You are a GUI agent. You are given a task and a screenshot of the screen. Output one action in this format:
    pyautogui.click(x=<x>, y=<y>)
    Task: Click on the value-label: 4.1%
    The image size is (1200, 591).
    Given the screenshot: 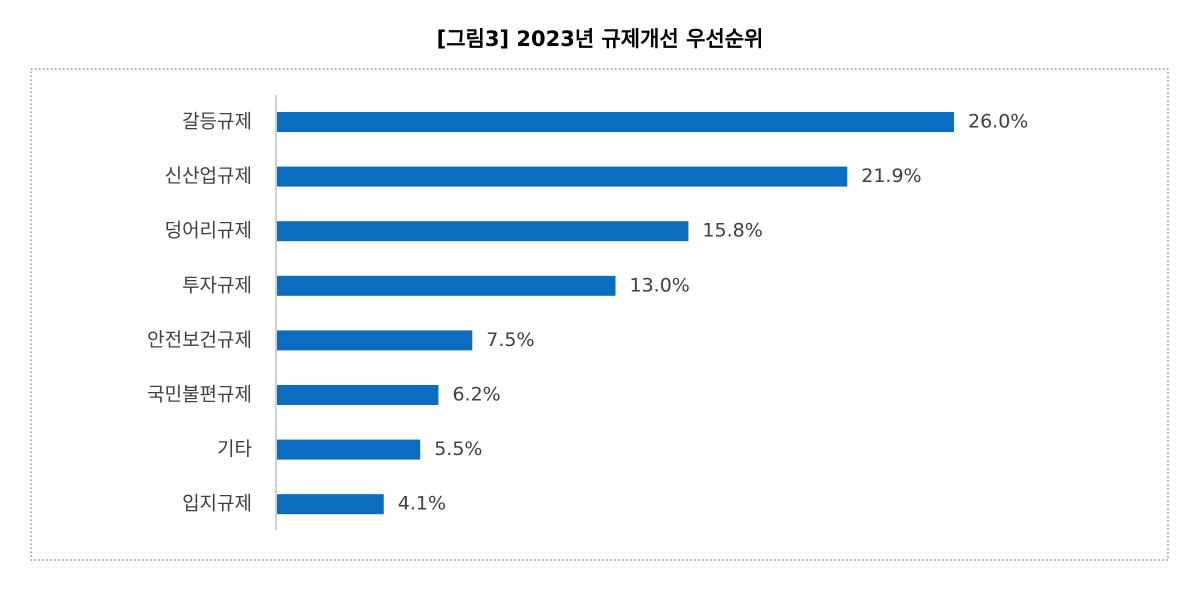 What is the action you would take?
    pyautogui.click(x=422, y=504)
    